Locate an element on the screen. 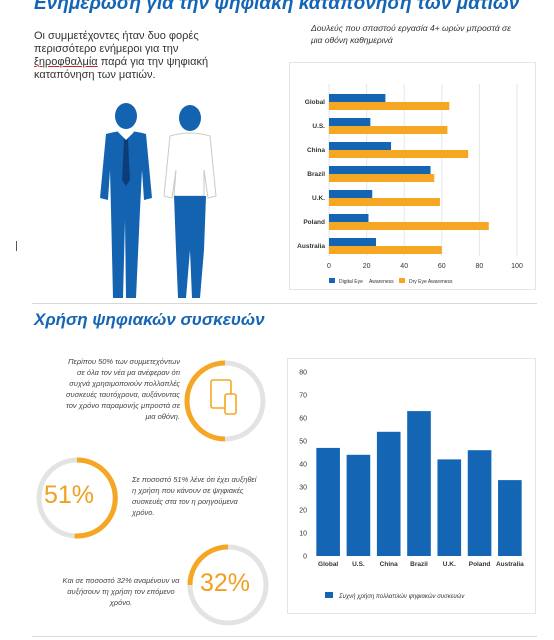 Image resolution: width=554 pixels, height=640 pixels. legend-swatch-dry-eye is located at coordinates (402, 280).